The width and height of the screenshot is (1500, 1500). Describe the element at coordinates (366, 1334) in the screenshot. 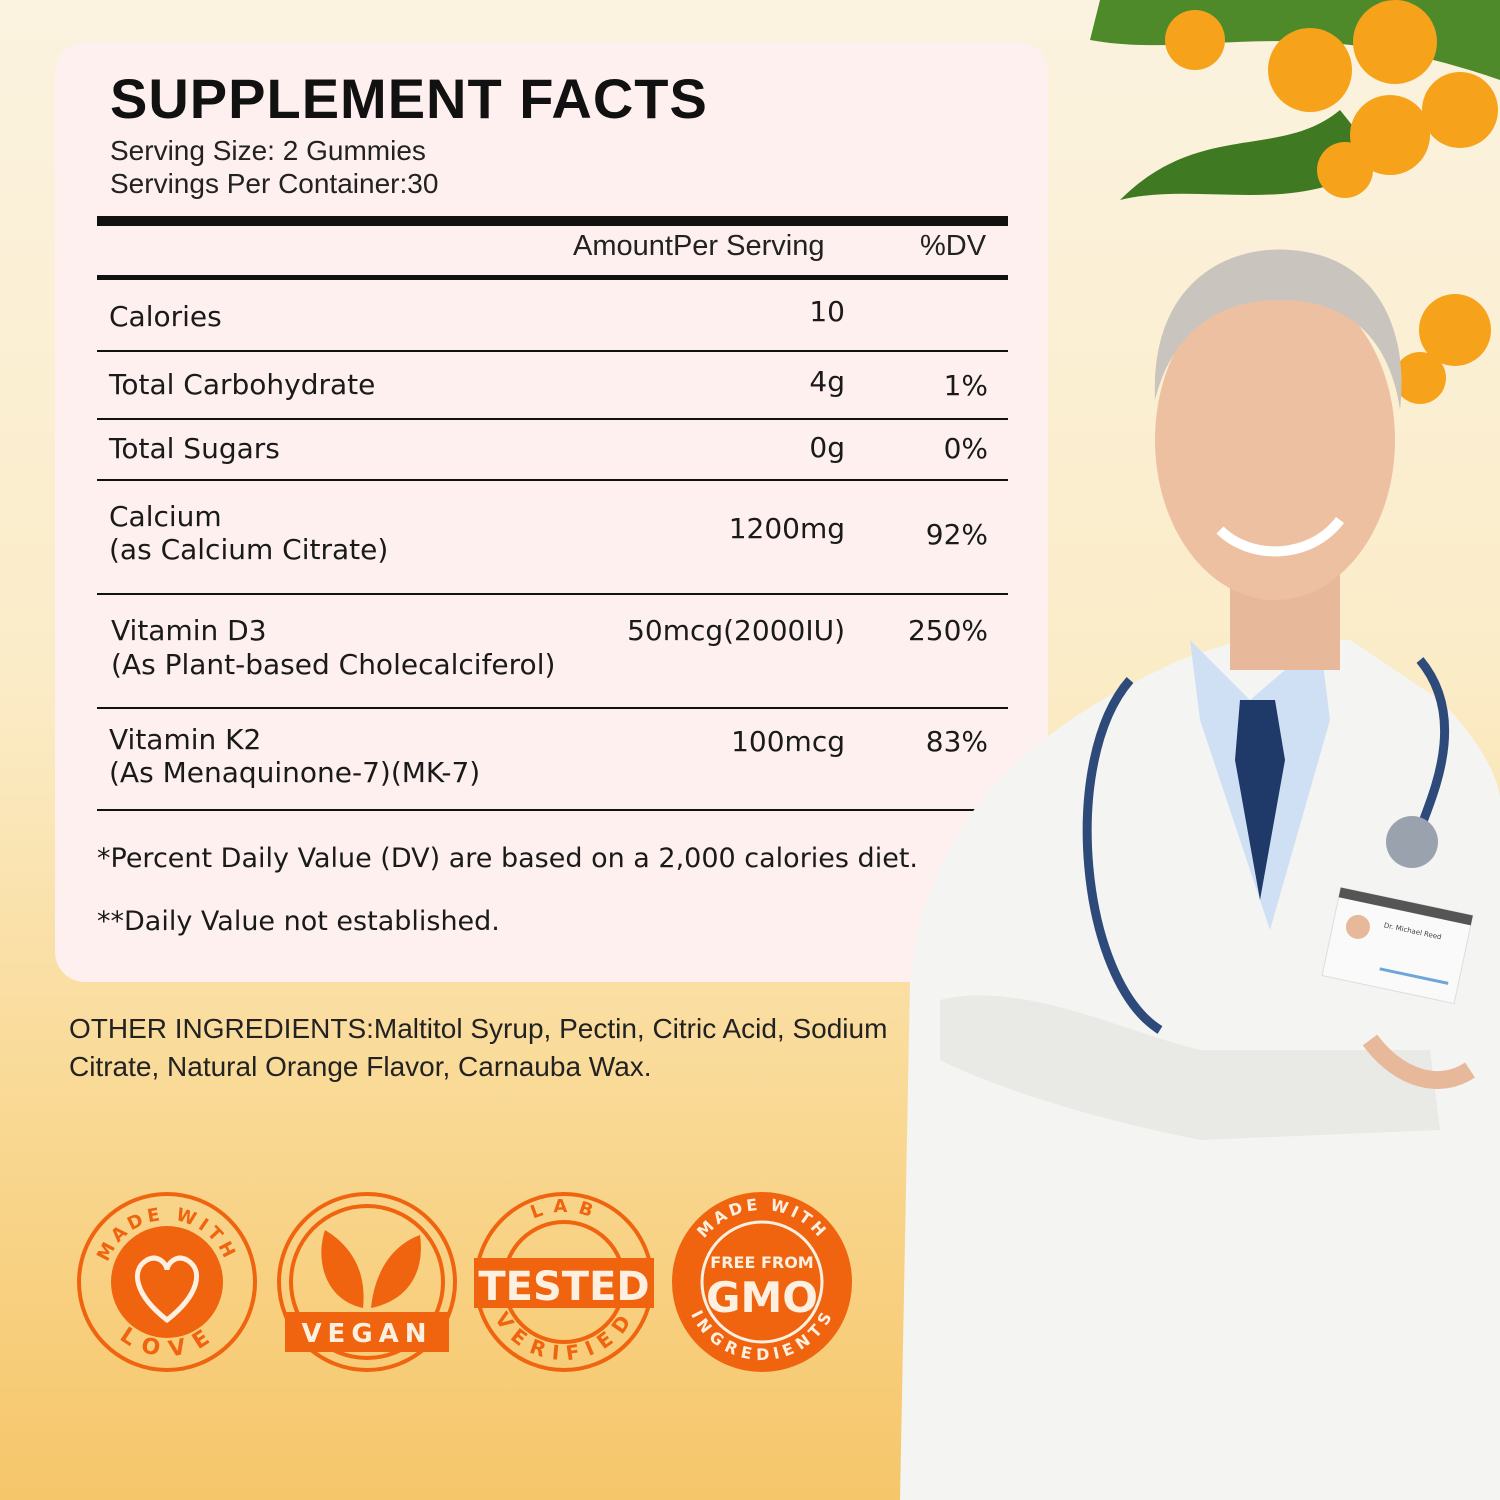

I see `badge-text: VEGAN` at that location.